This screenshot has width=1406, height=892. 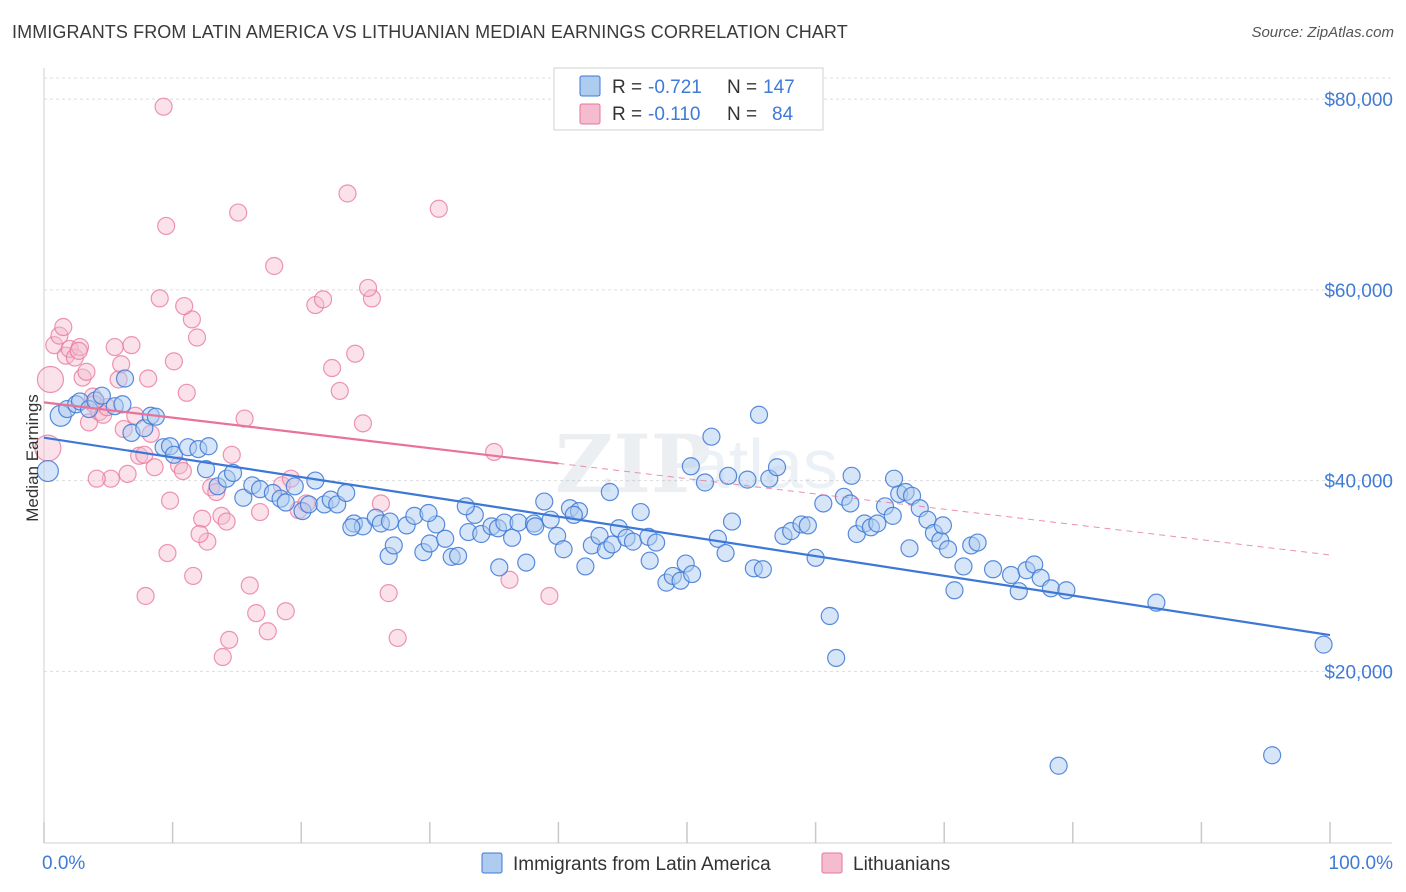 I want to click on legend-swatch-pink, so click(x=590, y=114).